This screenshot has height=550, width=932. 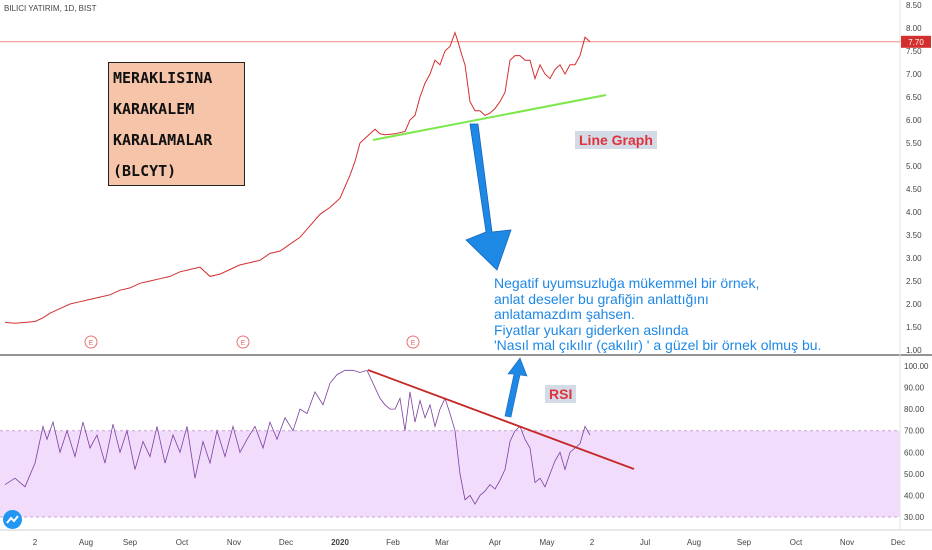 What do you see at coordinates (914, 258) in the screenshot?
I see `price-tick-label: 3.00` at bounding box center [914, 258].